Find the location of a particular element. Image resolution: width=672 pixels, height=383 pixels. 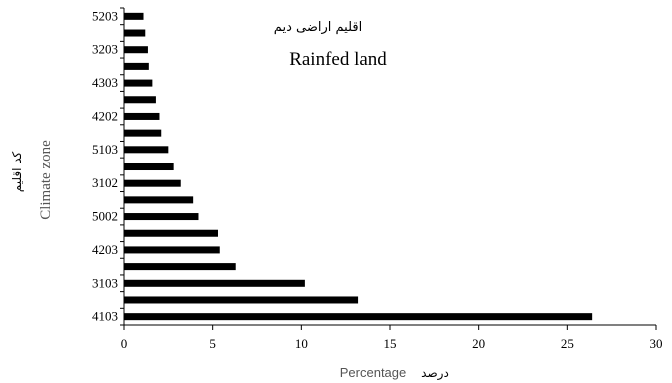

x-tick-label: 15 is located at coordinates (390, 343).